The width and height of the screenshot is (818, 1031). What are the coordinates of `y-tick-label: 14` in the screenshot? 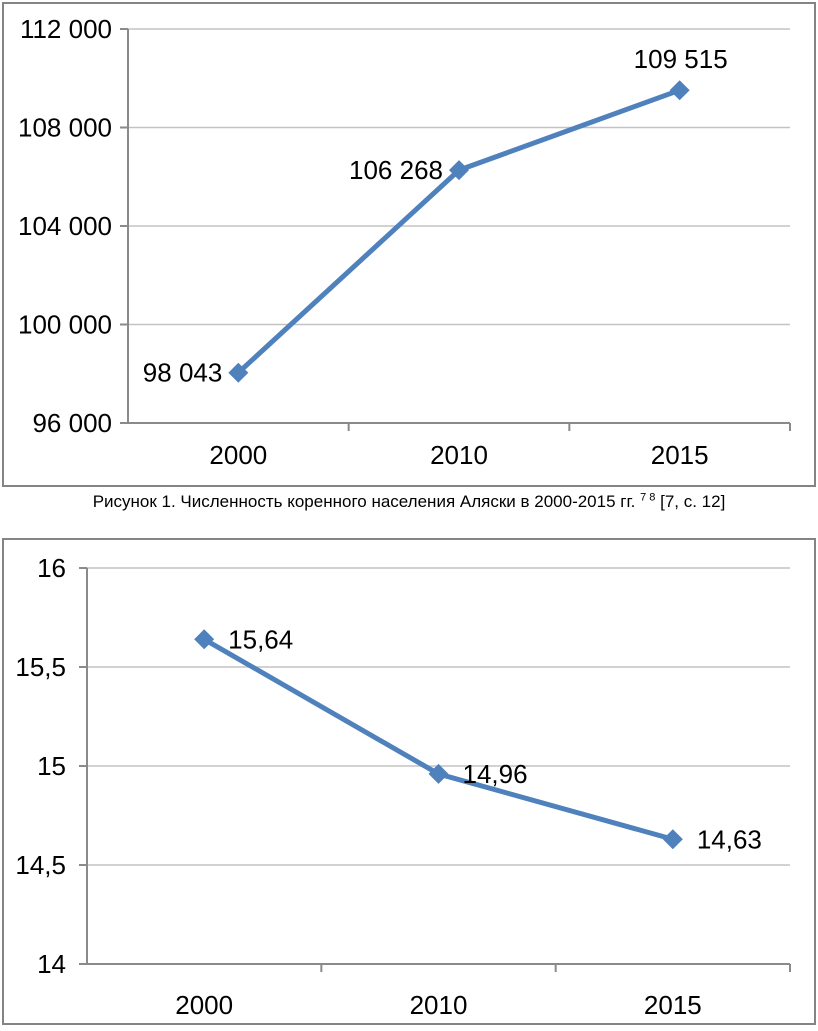 It's located at (51, 964).